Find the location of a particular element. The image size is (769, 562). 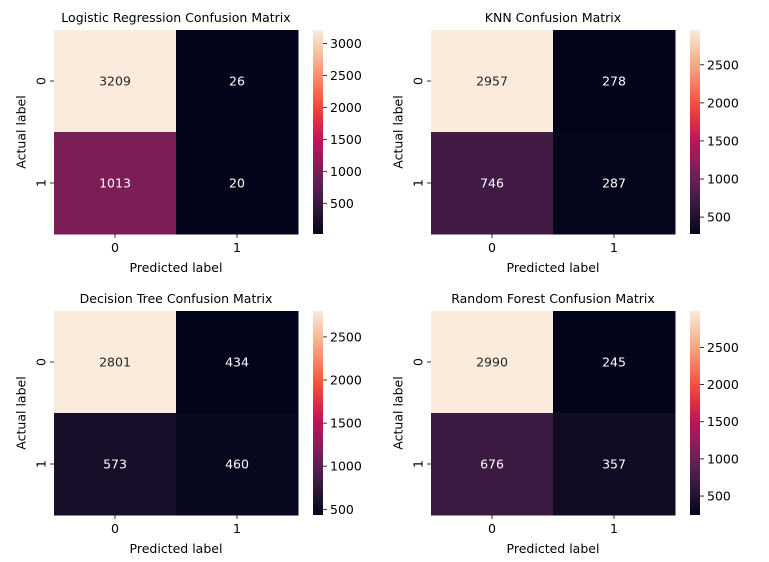

cell-value-label: 573 is located at coordinates (115, 464).